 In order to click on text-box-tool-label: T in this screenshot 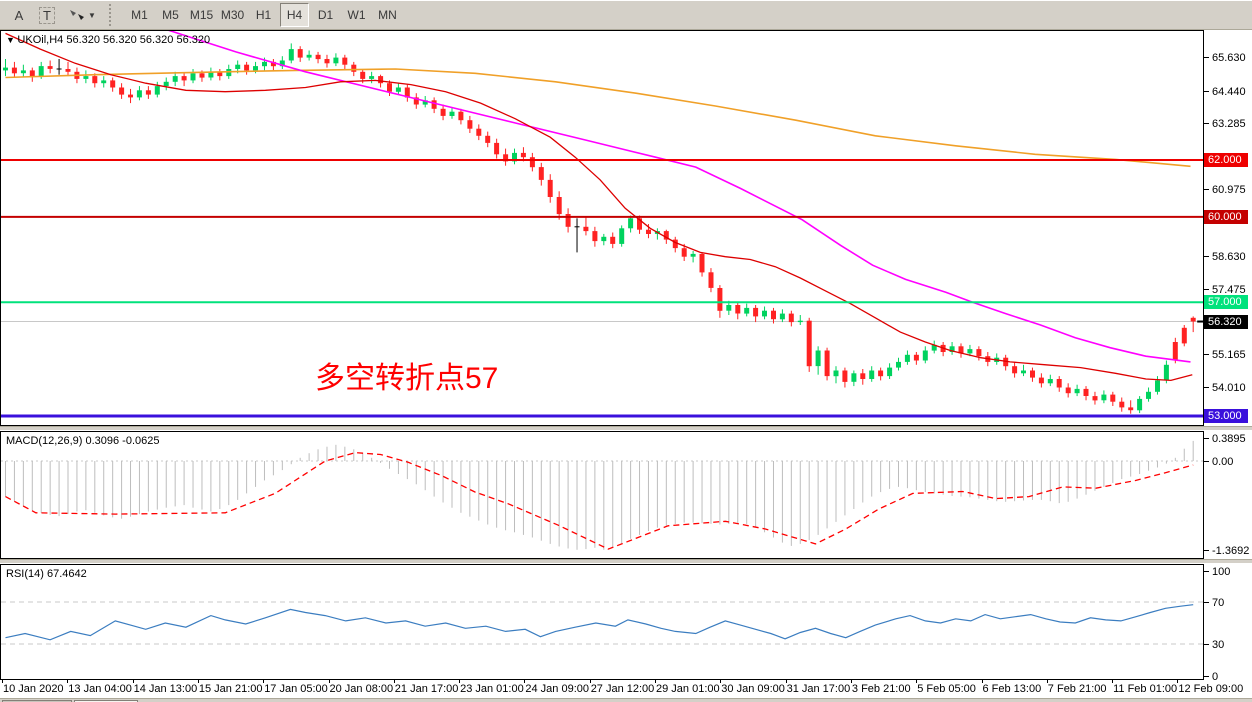, I will do `click(47, 15)`.